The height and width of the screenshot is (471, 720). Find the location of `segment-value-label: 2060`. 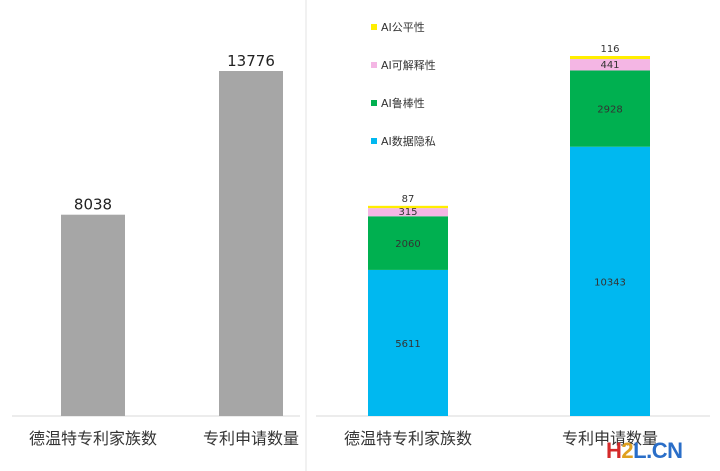

segment-value-label: 2060 is located at coordinates (407, 244).